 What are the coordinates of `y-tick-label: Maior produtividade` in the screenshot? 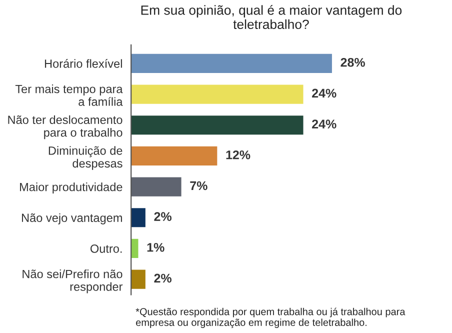 It's located at (71, 188).